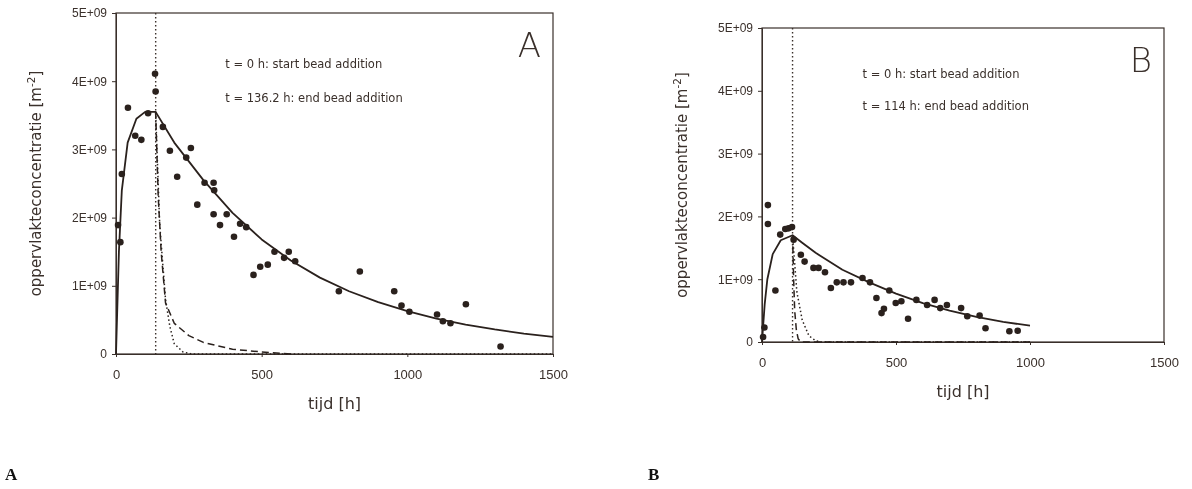 Image resolution: width=1192 pixels, height=489 pixels. Describe the element at coordinates (945, 105) in the screenshot. I see `annotation: t = 114 h: end bead addition` at that location.